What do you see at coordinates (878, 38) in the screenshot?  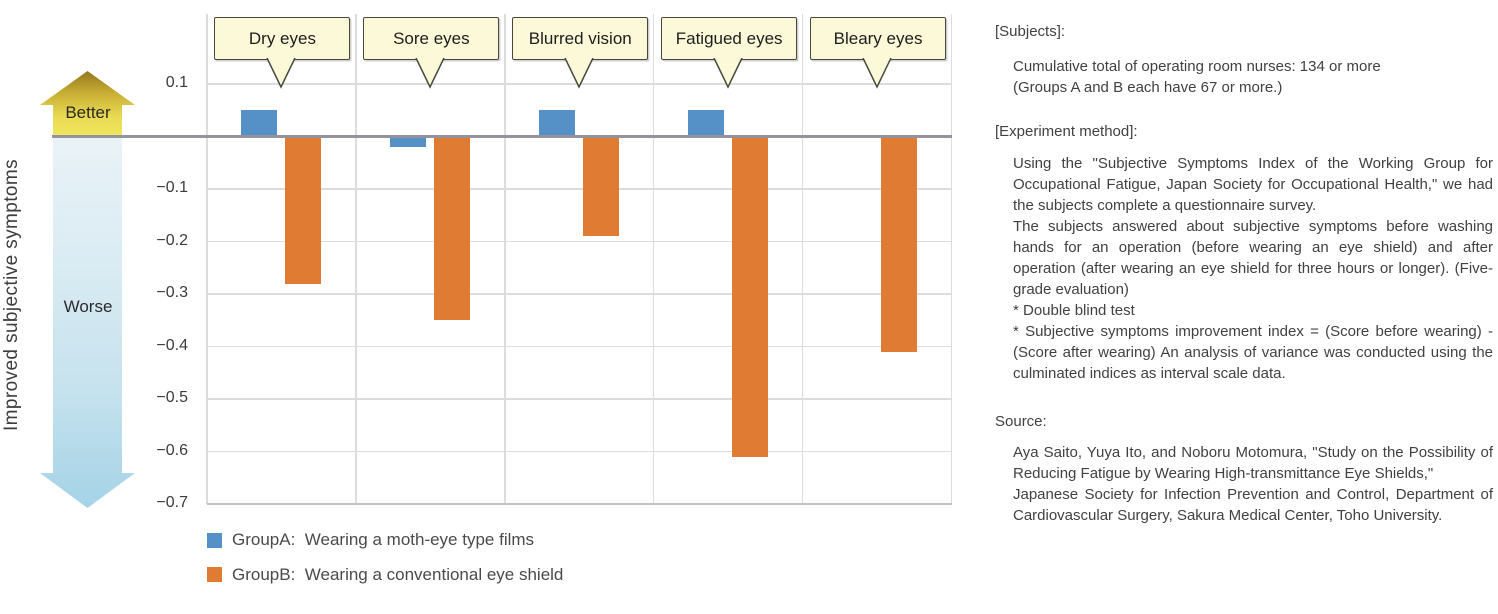 I see `category-callout: Bleary eyes` at bounding box center [878, 38].